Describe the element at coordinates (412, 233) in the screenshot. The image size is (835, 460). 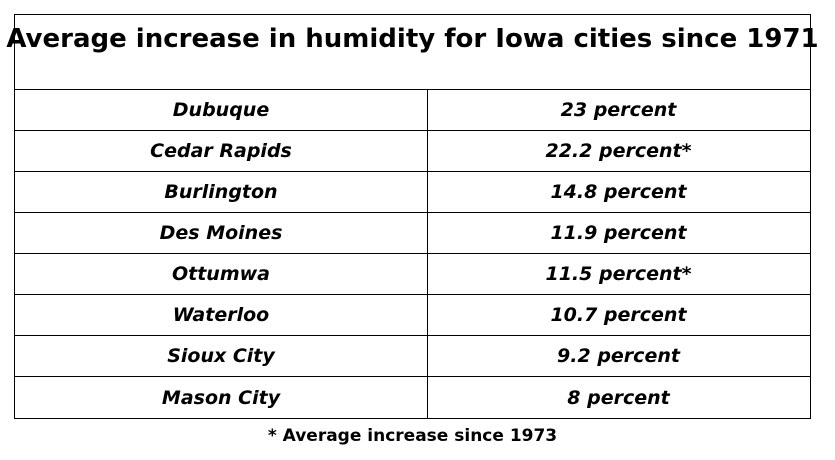
I see `table-row: Des Moines 11.9 percent` at that location.